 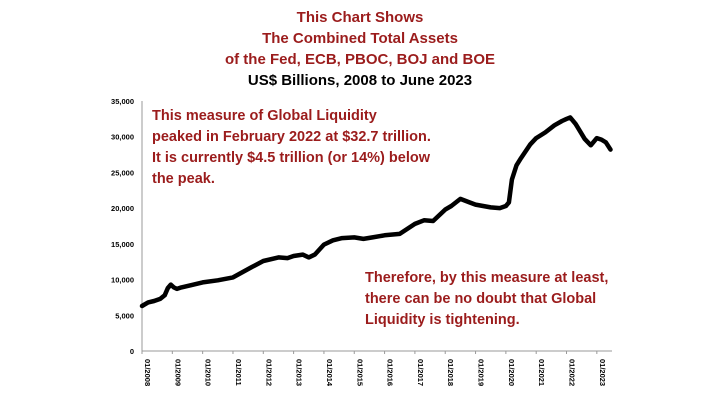 I want to click on x-tick-label: 01/2009, so click(x=177, y=372).